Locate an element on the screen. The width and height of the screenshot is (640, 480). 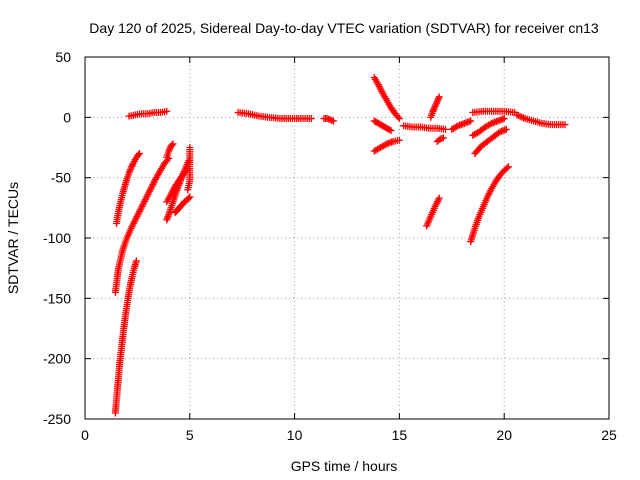
x-tick-label: 0 is located at coordinates (85, 435).